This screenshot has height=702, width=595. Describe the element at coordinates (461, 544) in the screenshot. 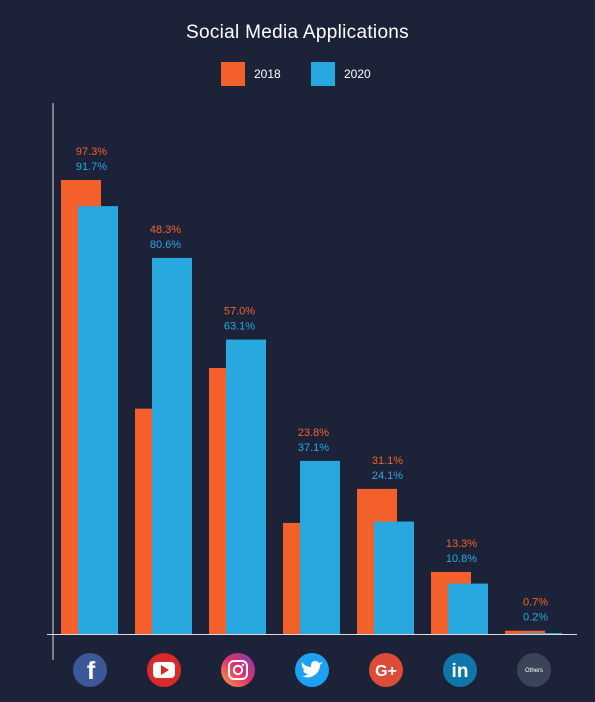

I see `data-label-2018-linkedin: 13.3%` at that location.